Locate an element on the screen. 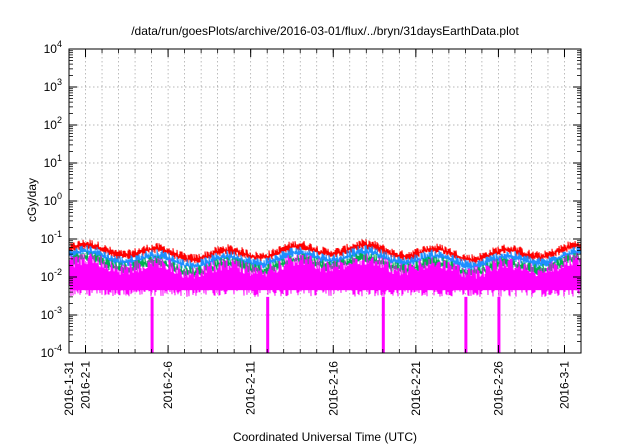  series-band is located at coordinates (325, 284).